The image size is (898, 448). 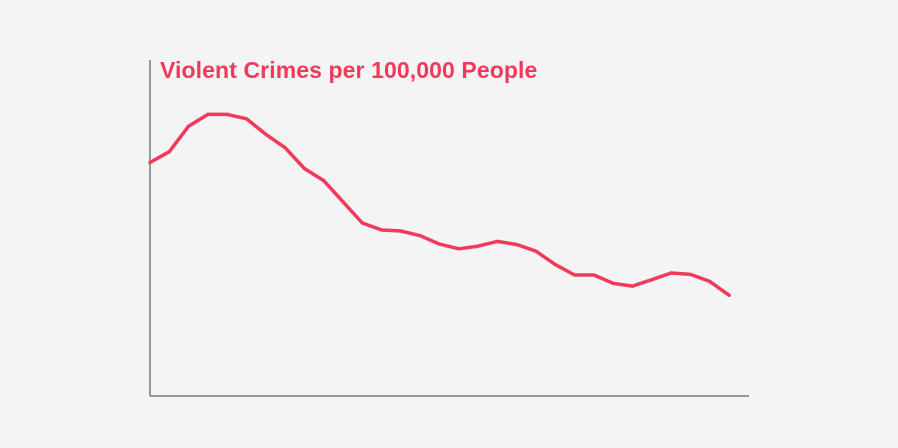 What do you see at coordinates (349, 70) in the screenshot?
I see `chart-title: Violent Crimes per 100,000 People` at bounding box center [349, 70].